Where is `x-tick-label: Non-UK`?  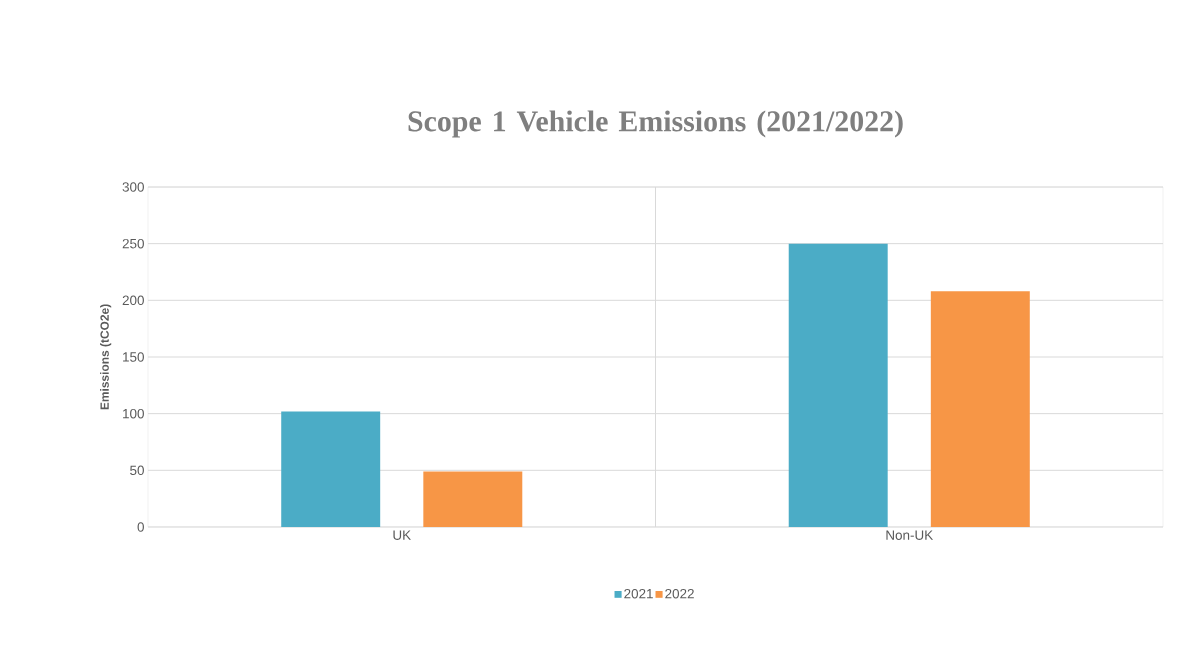 x-tick-label: Non-UK is located at coordinates (910, 535).